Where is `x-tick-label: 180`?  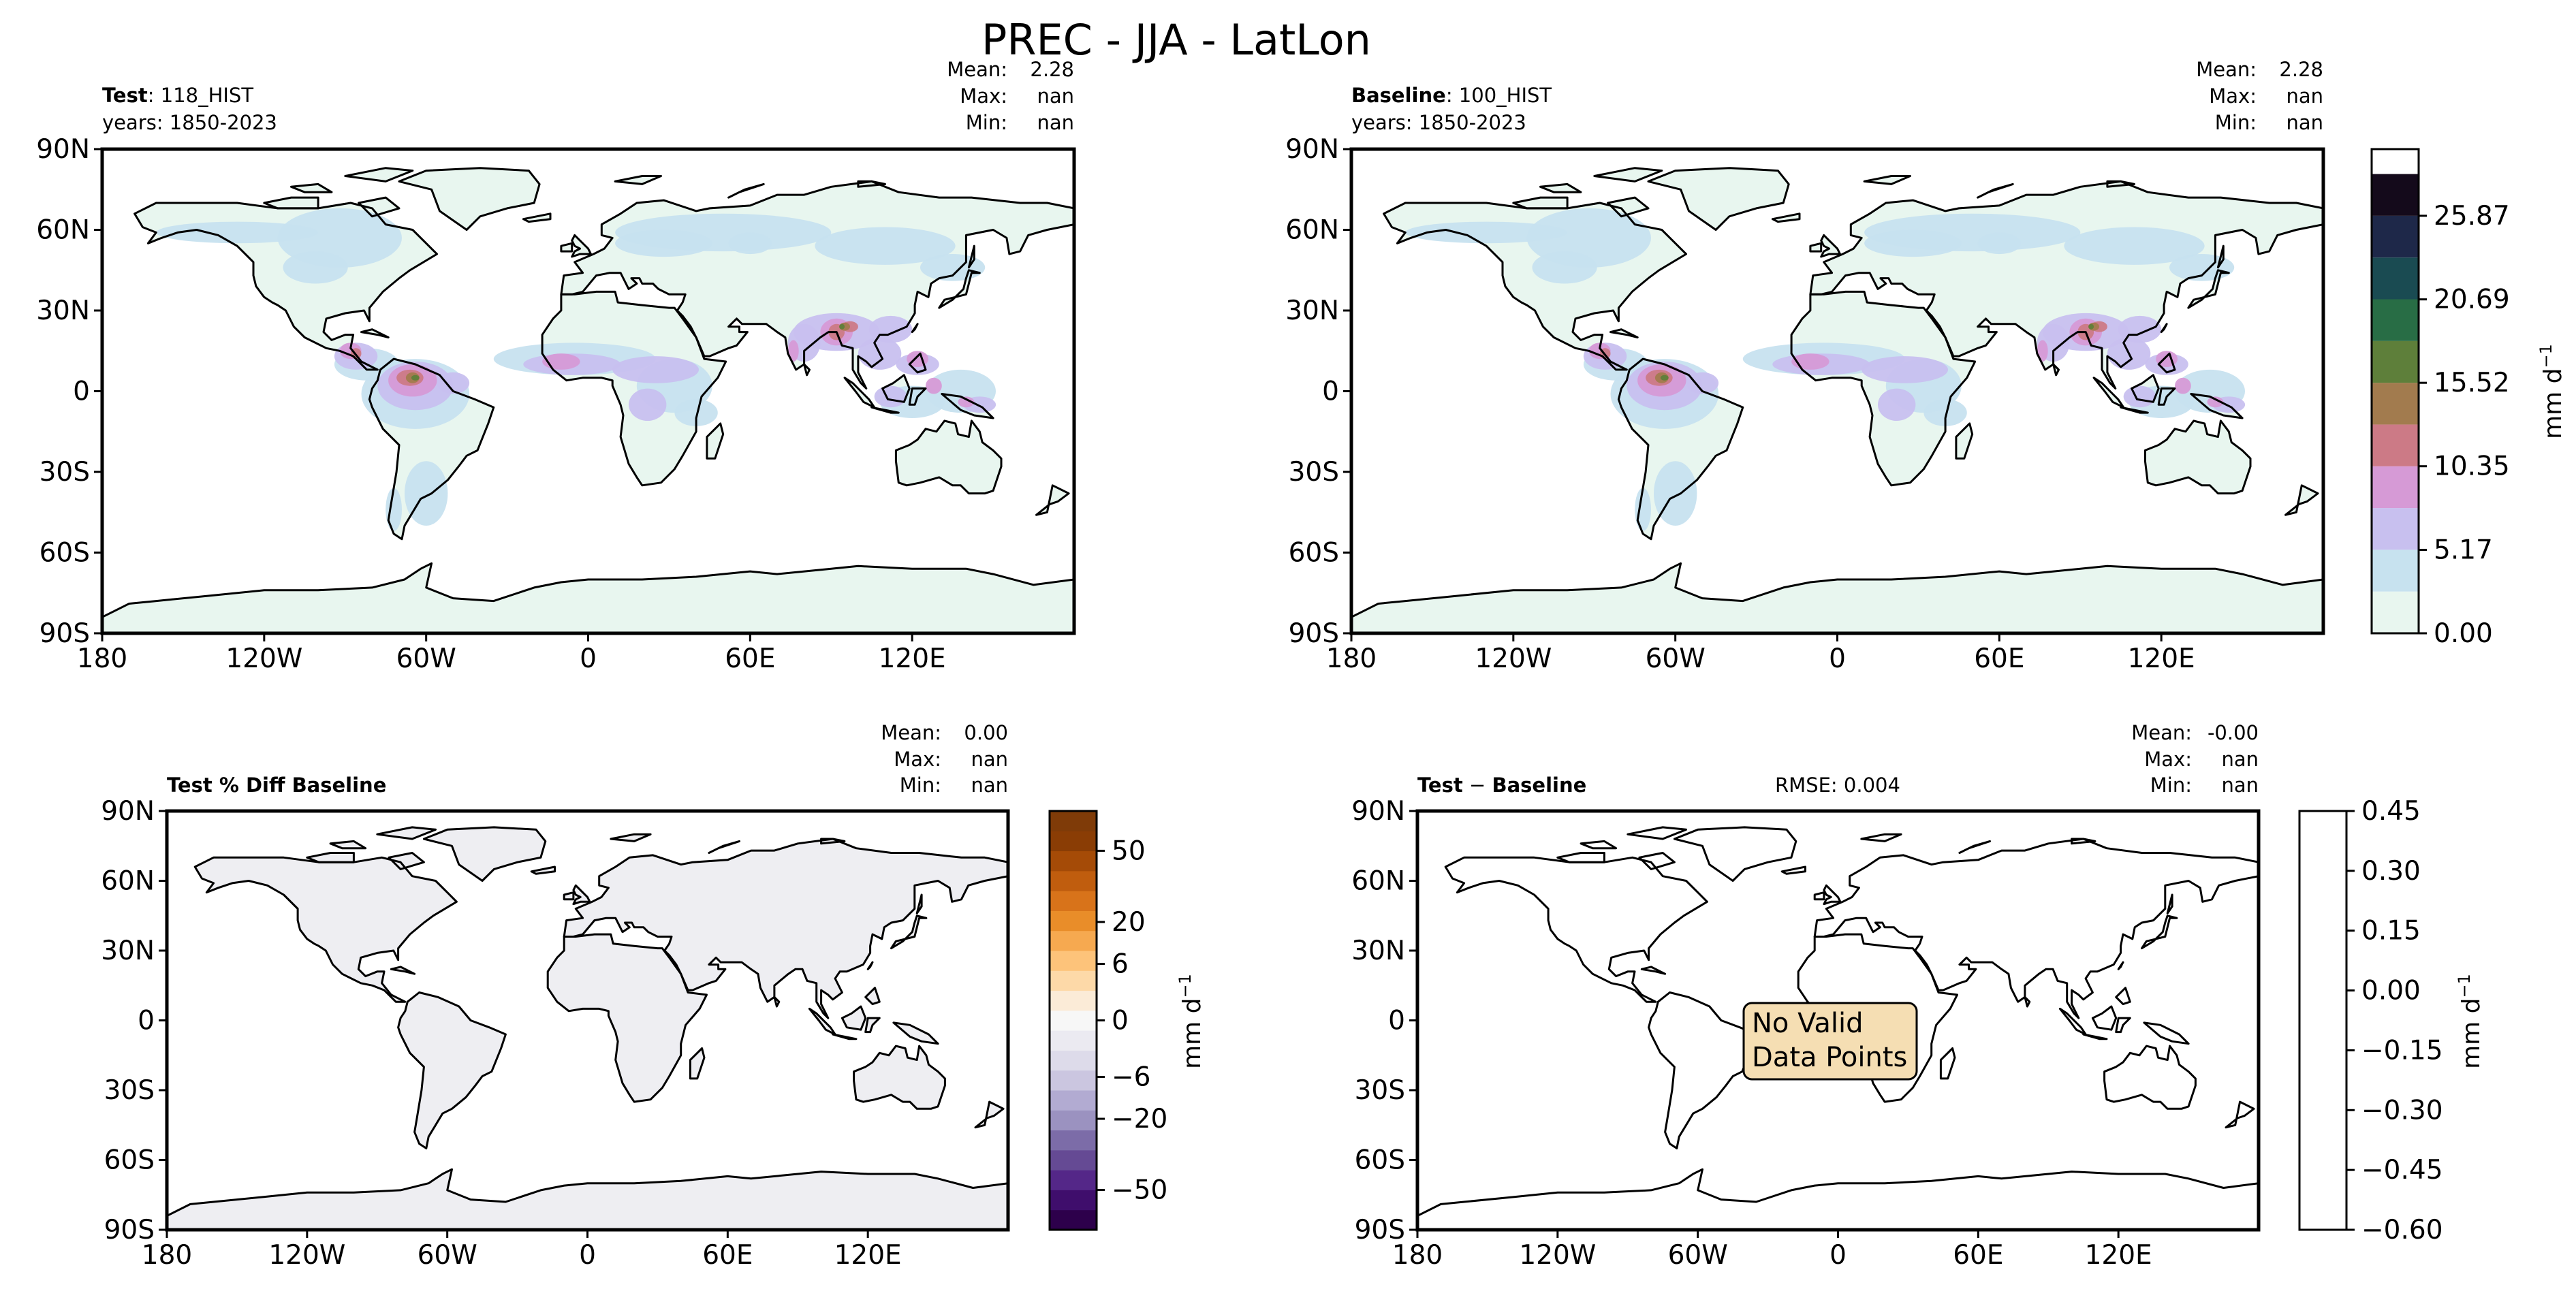 x-tick-label: 180 is located at coordinates (1417, 1255).